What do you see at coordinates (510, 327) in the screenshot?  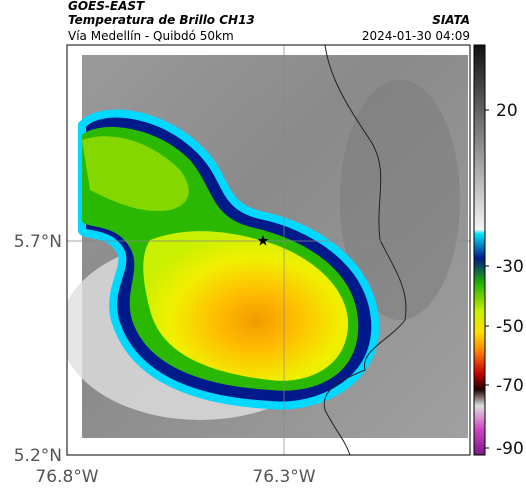 I see `colorbar-label: -50` at bounding box center [510, 327].